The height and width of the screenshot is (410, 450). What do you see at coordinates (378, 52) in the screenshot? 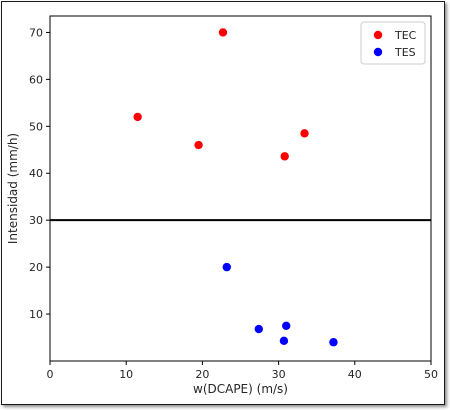
I see `legend-marker-tes` at bounding box center [378, 52].